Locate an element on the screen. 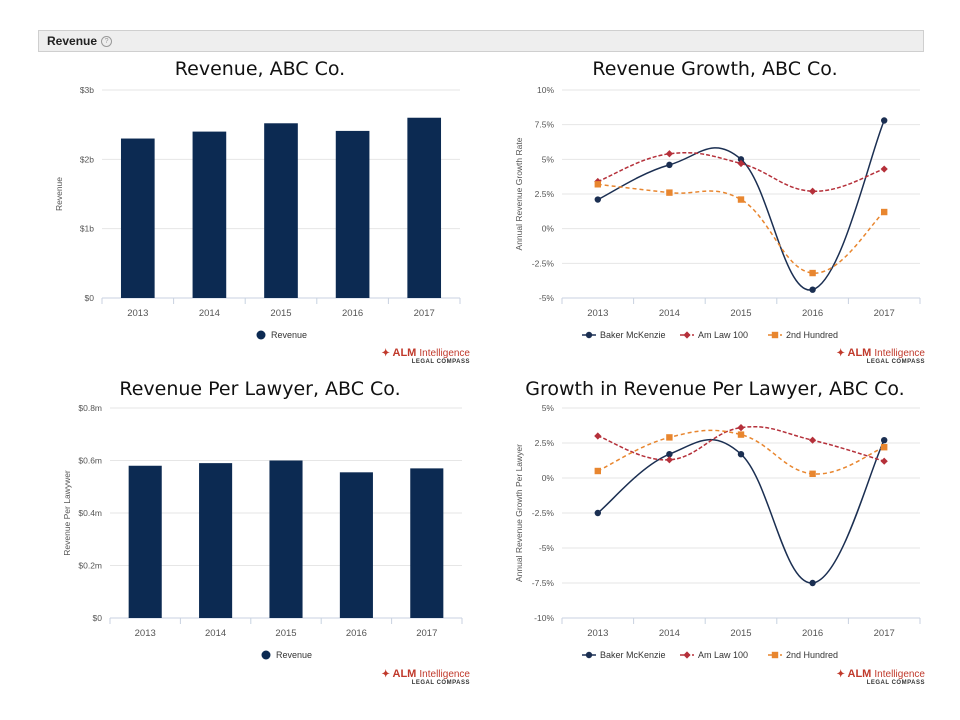 The width and height of the screenshot is (960, 720). y-tick-label: $3b is located at coordinates (87, 90).